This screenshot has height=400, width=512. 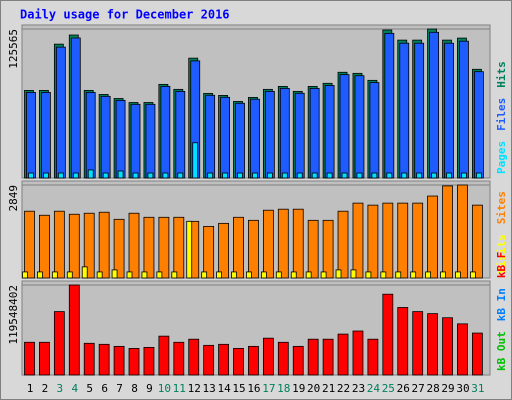 What do you see at coordinates (13, 49) in the screenshot?
I see `y-tick-label: 125565` at bounding box center [13, 49].